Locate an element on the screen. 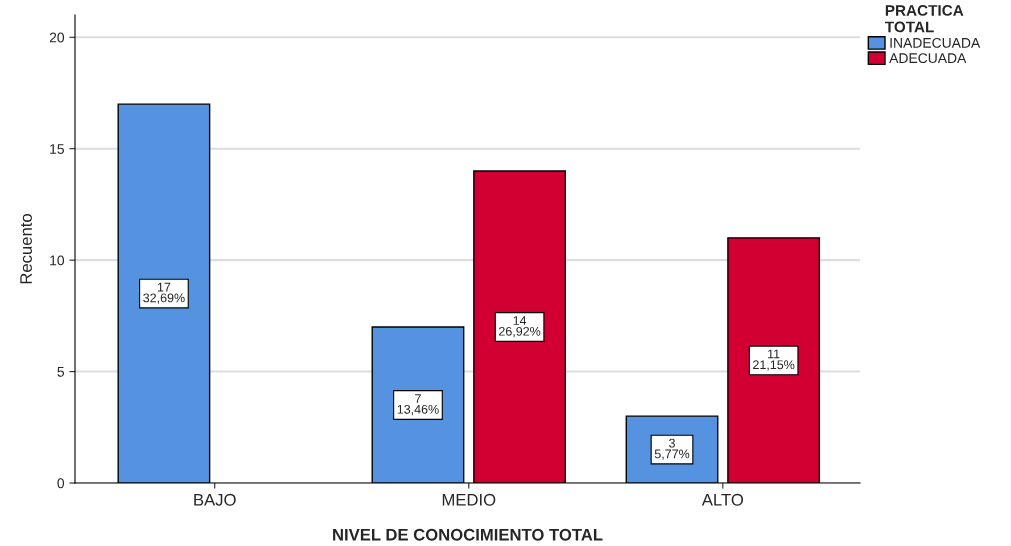 The image size is (1011, 546). data-label: 11 21,15% is located at coordinates (774, 360).